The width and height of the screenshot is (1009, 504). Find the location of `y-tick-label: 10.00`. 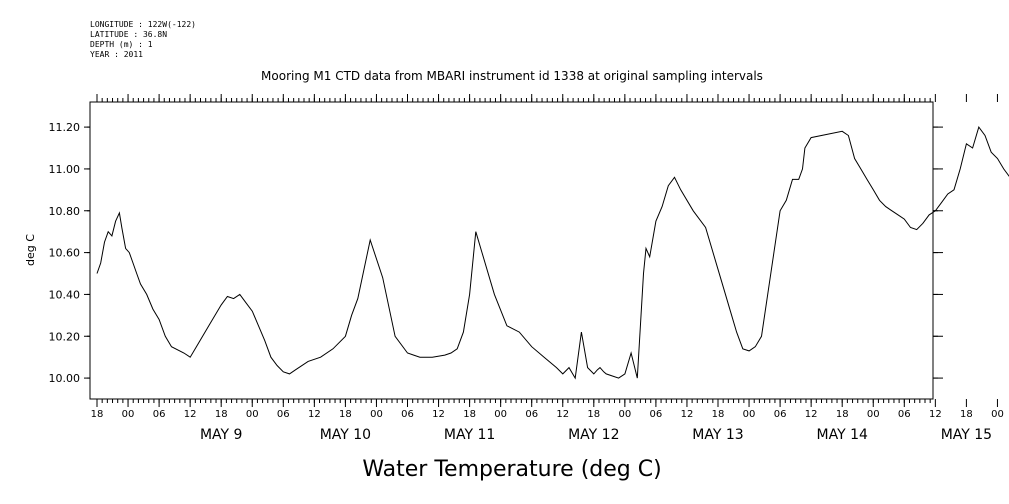

y-tick-label: 10.00 is located at coordinates (65, 378).